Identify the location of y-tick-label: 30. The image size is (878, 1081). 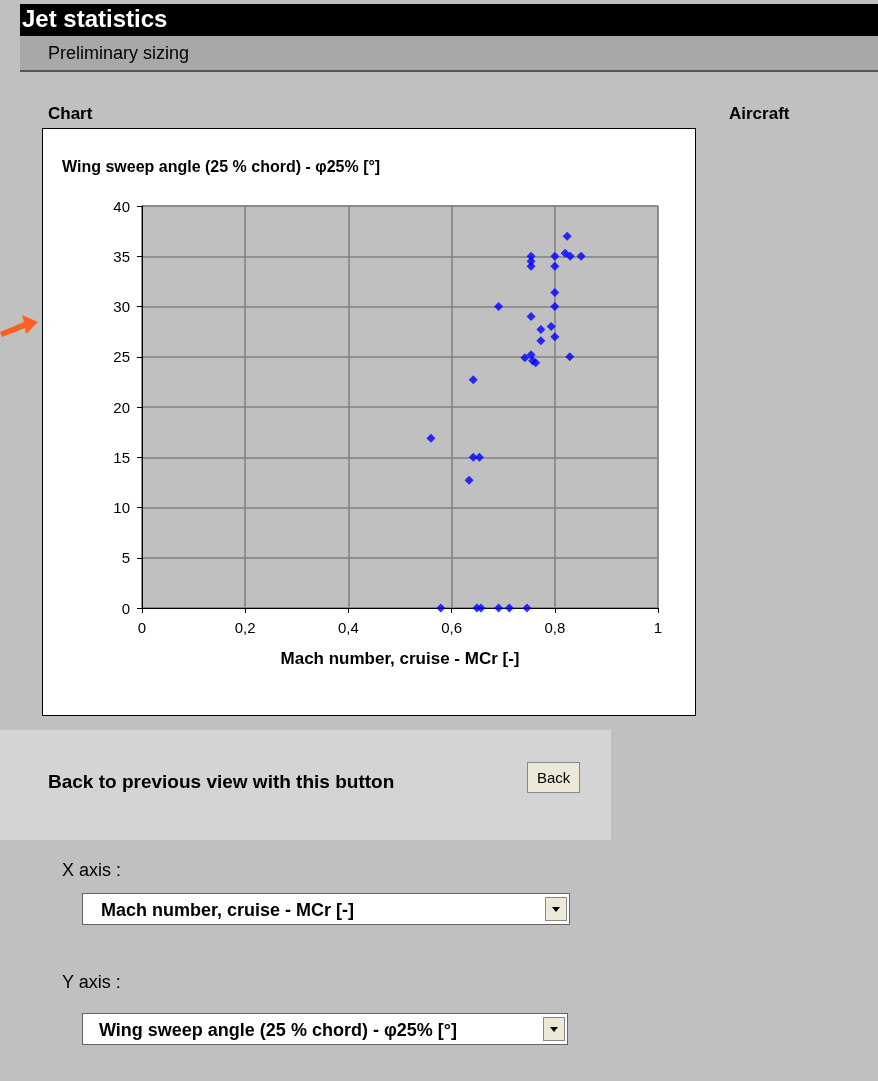
(121, 306).